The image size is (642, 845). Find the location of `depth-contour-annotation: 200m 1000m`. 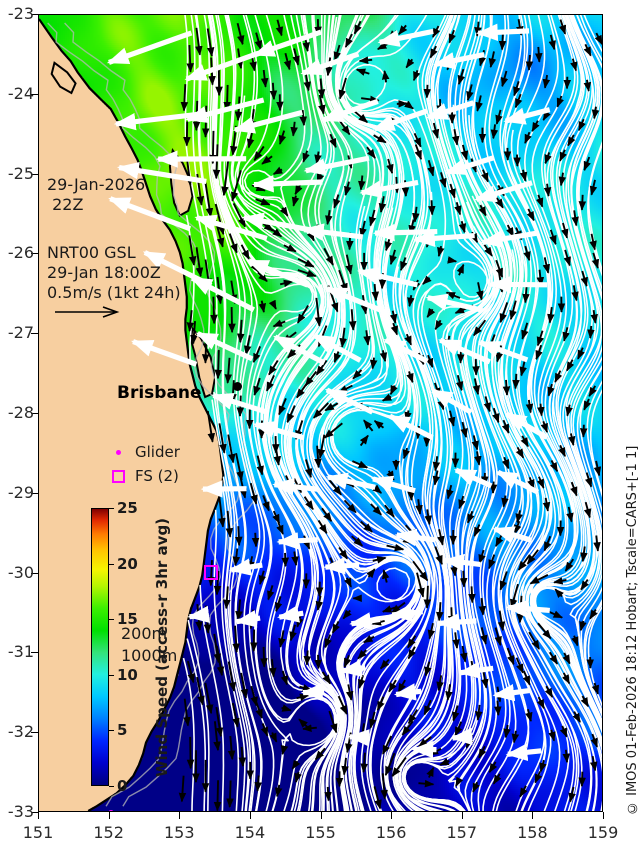

depth-contour-annotation: 200m 1000m is located at coordinates (149, 645).